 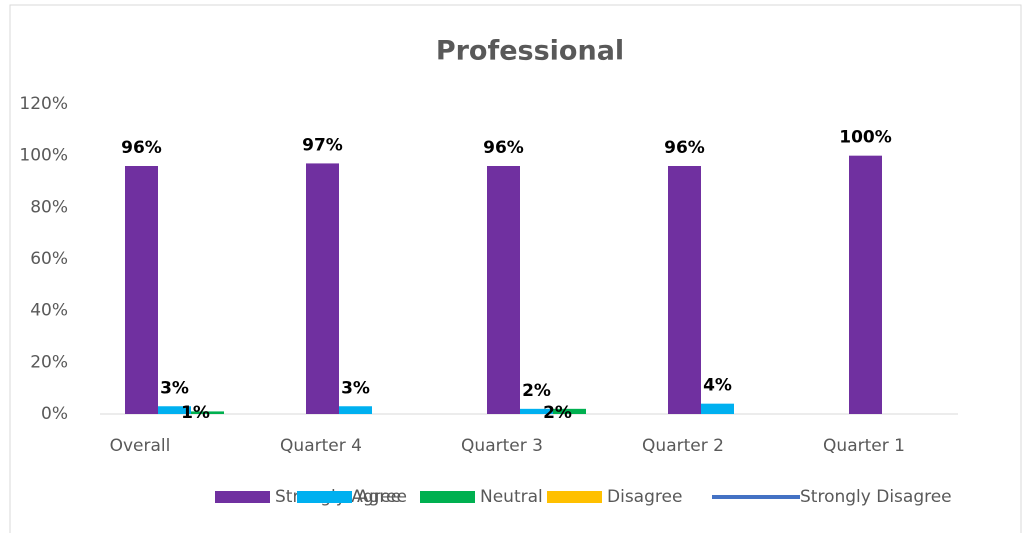 What do you see at coordinates (644, 497) in the screenshot?
I see `legend-label: Disagree` at bounding box center [644, 497].